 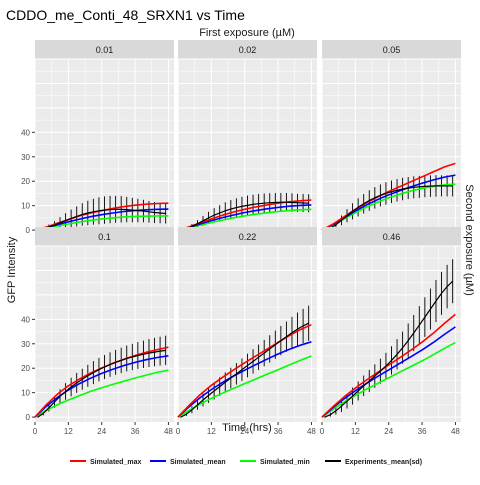 What do you see at coordinates (285, 462) in the screenshot?
I see `legend-label: Simulated_min` at bounding box center [285, 462].